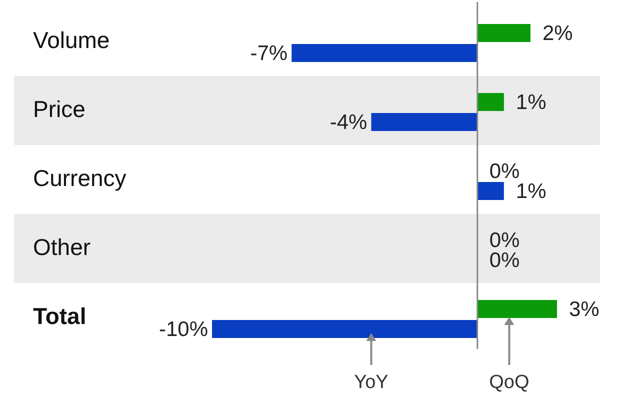 The image size is (630, 400). Describe the element at coordinates (349, 122) in the screenshot. I see `data-label: -4%` at that location.